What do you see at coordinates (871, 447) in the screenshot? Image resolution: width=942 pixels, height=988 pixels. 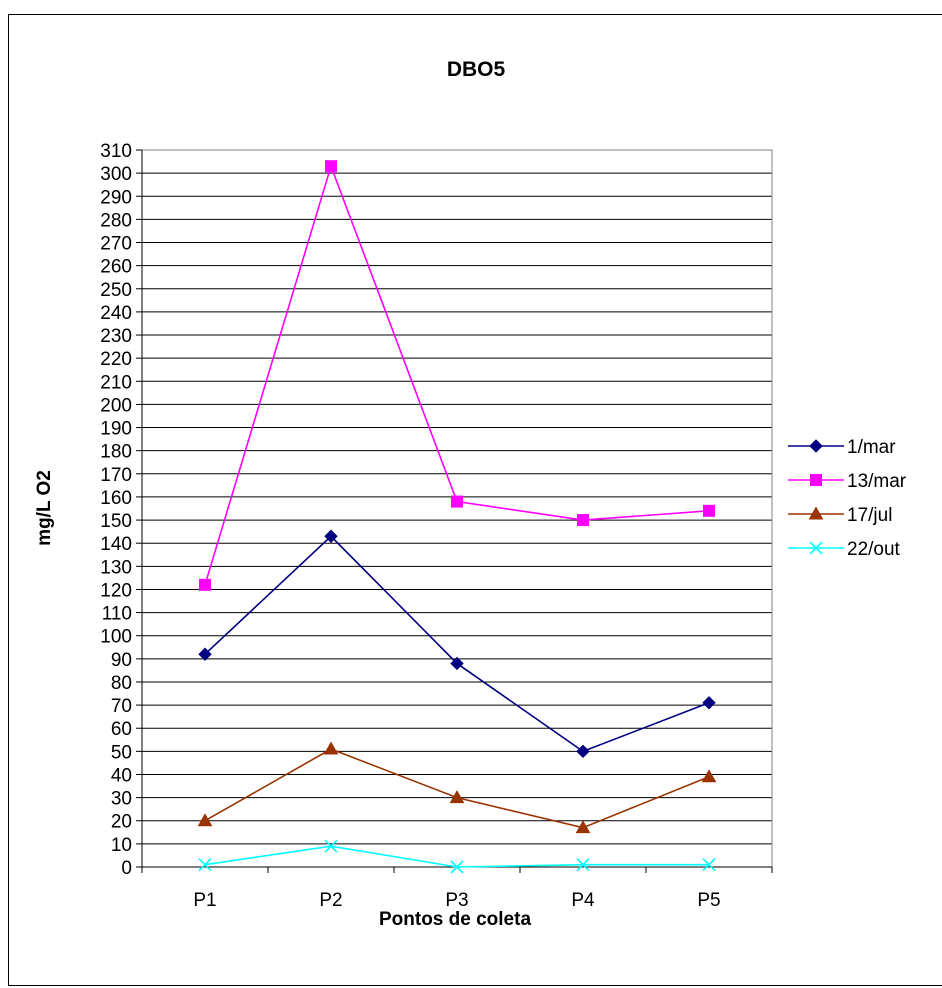 I see `legend-label: 1/mar` at bounding box center [871, 447].